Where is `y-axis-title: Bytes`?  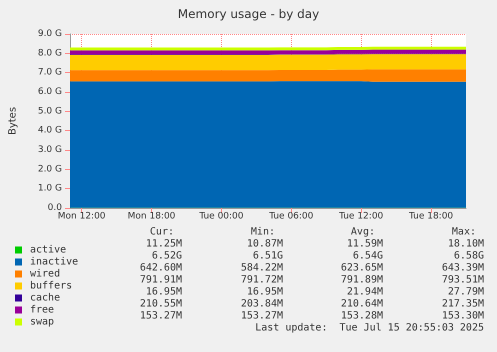
y-axis-title: Bytes is located at coordinates (13, 121).